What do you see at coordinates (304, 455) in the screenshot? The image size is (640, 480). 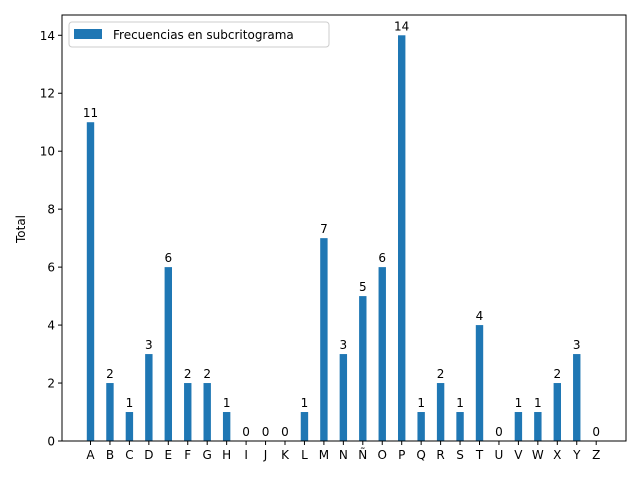 I see `x-tick-label: L` at bounding box center [304, 455].